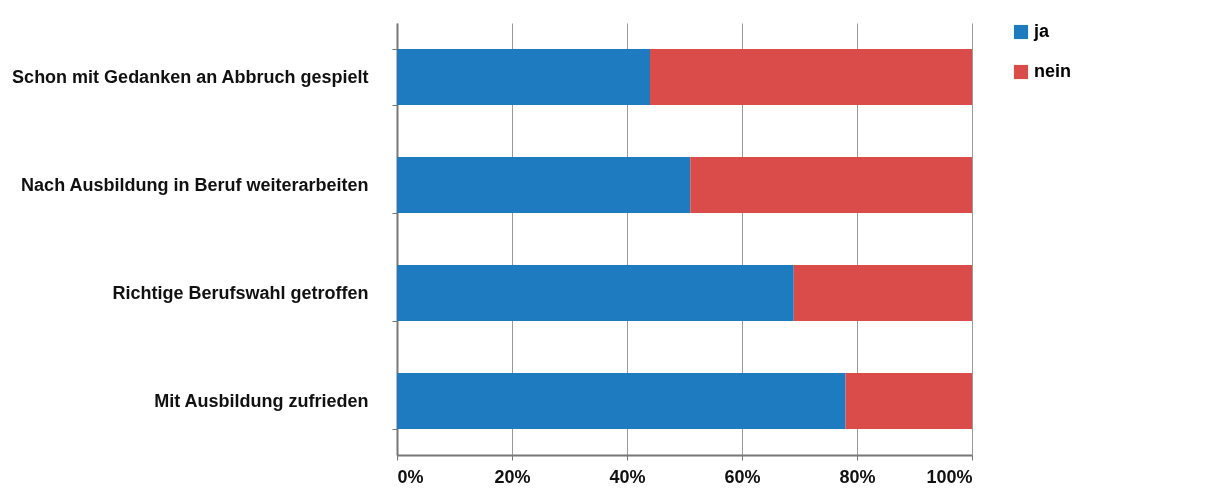 The width and height of the screenshot is (1210, 495). What do you see at coordinates (190, 76) in the screenshot?
I see `y-tick-label: Schon mit Gedanken an Abbruch gespielt` at bounding box center [190, 76].